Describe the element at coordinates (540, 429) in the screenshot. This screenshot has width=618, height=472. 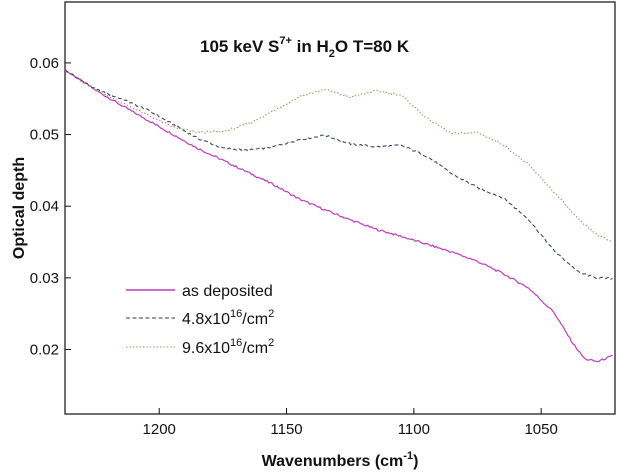
I see `x-tick-label-3: 1050` at that location.